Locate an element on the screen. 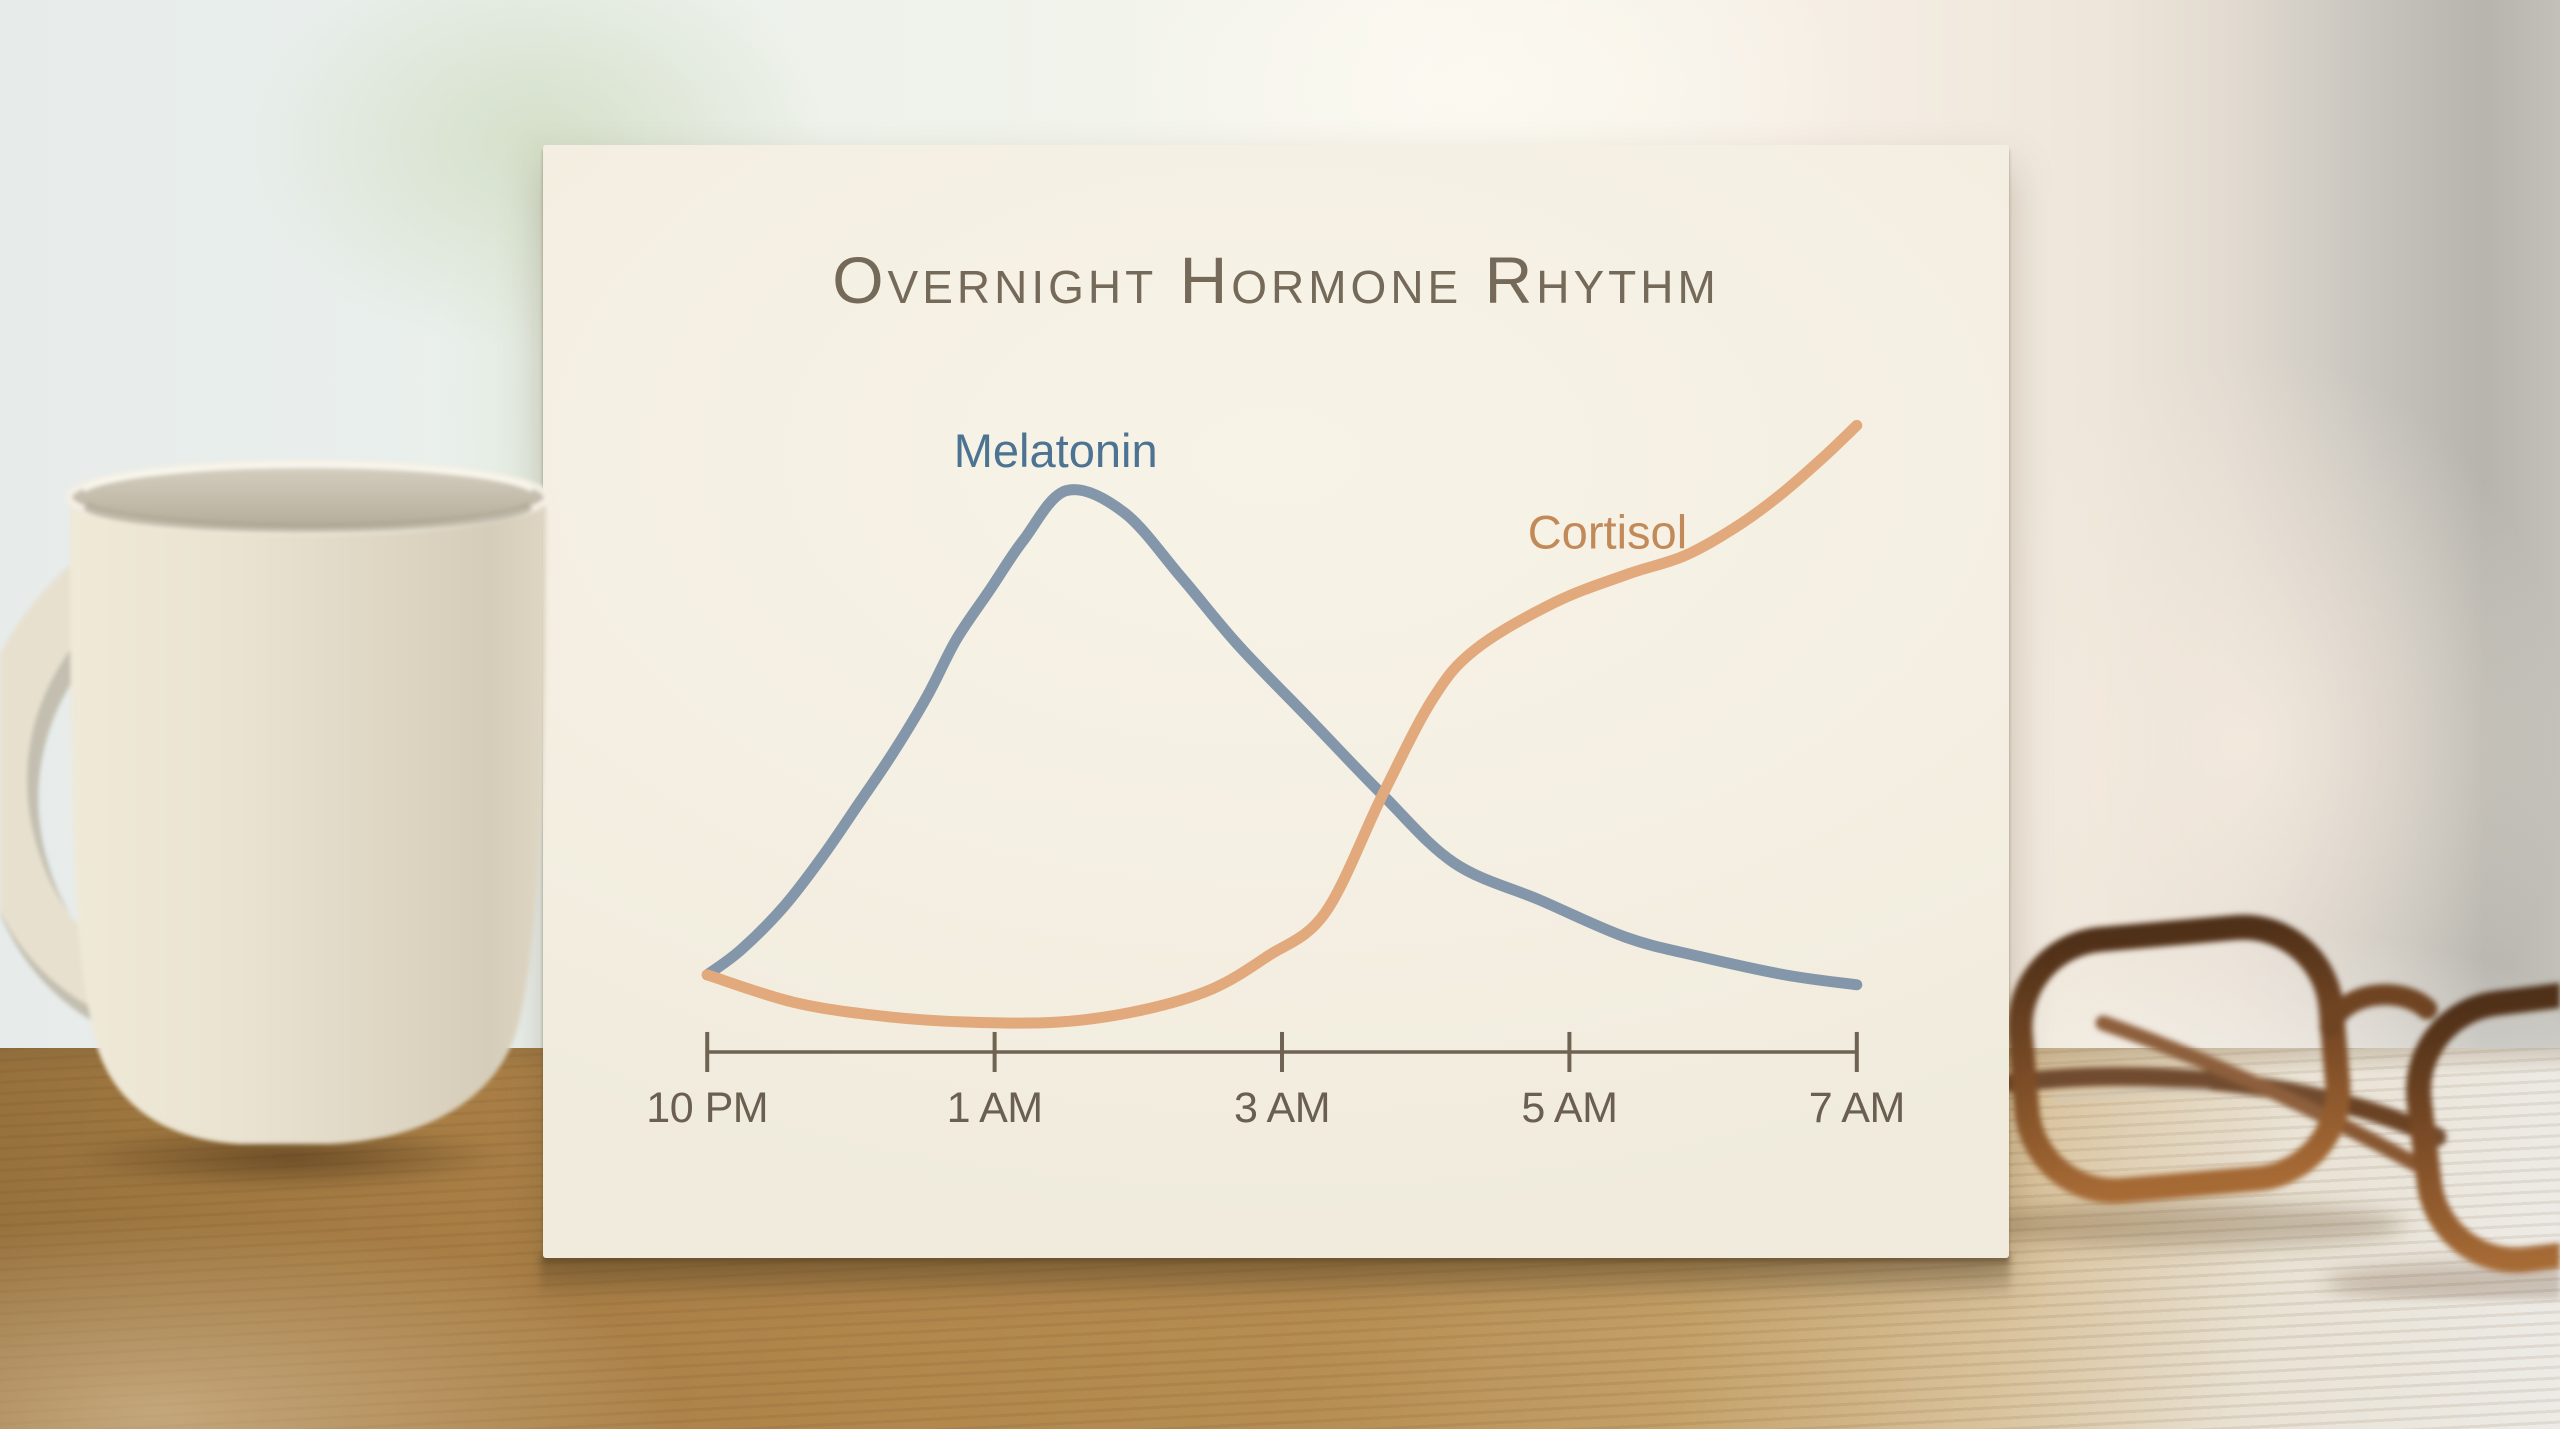  x-axis: 10 PM 1 AM 3 AM 5 AM 7 AM is located at coordinates (1275, 1081).